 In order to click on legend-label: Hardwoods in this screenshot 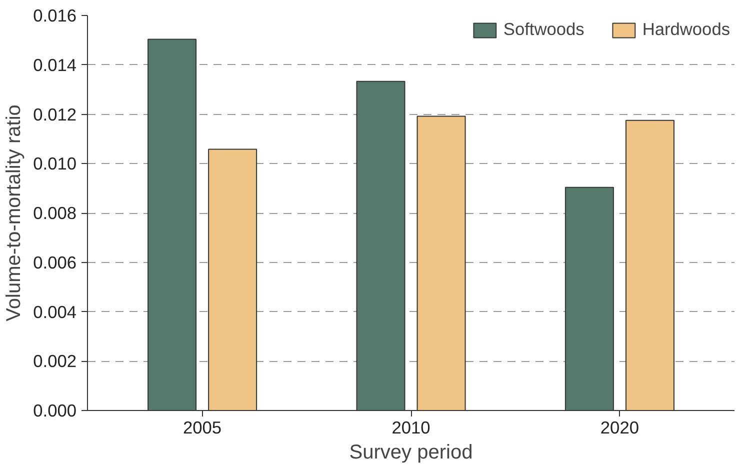, I will do `click(686, 29)`.